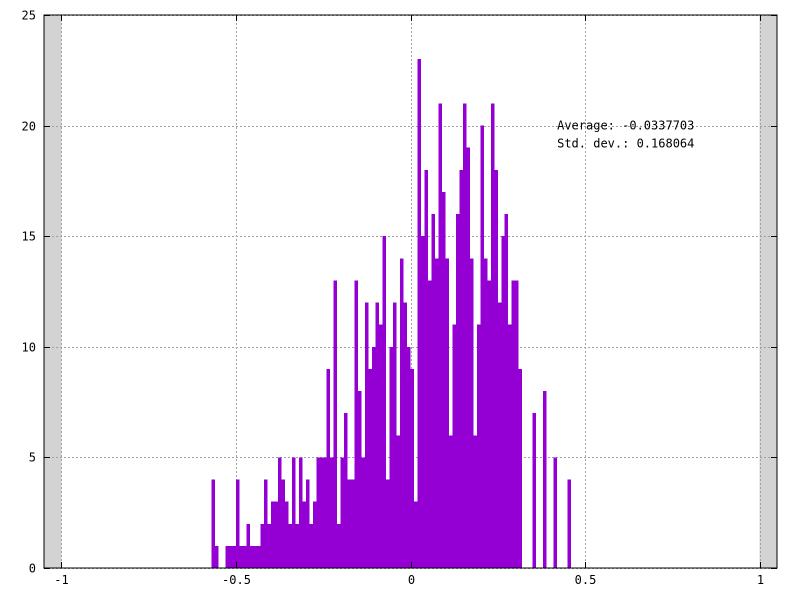 Image resolution: width=800 pixels, height=600 pixels. Describe the element at coordinates (625, 143) in the screenshot. I see `std-dev-label: Std. dev.: 0.168064` at that location.